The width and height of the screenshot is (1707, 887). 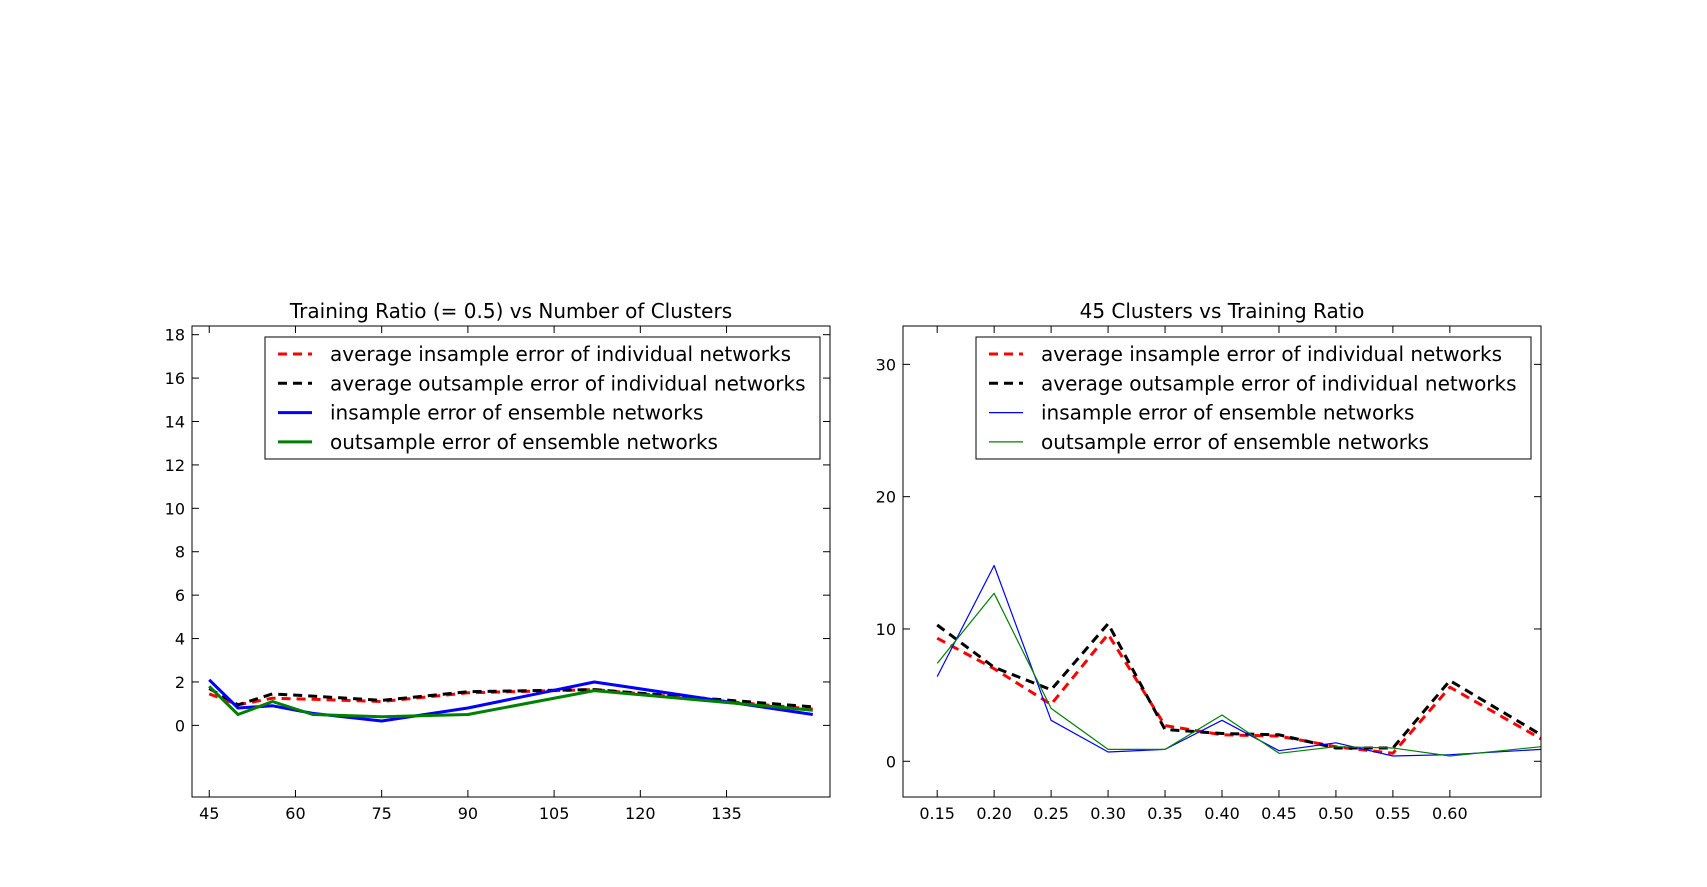 I want to click on y-tick-label: 2, so click(x=180, y=682).